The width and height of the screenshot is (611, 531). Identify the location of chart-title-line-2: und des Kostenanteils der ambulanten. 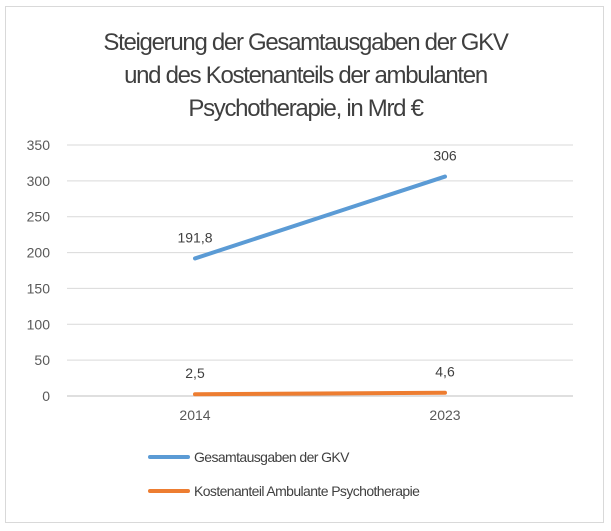
(306, 75).